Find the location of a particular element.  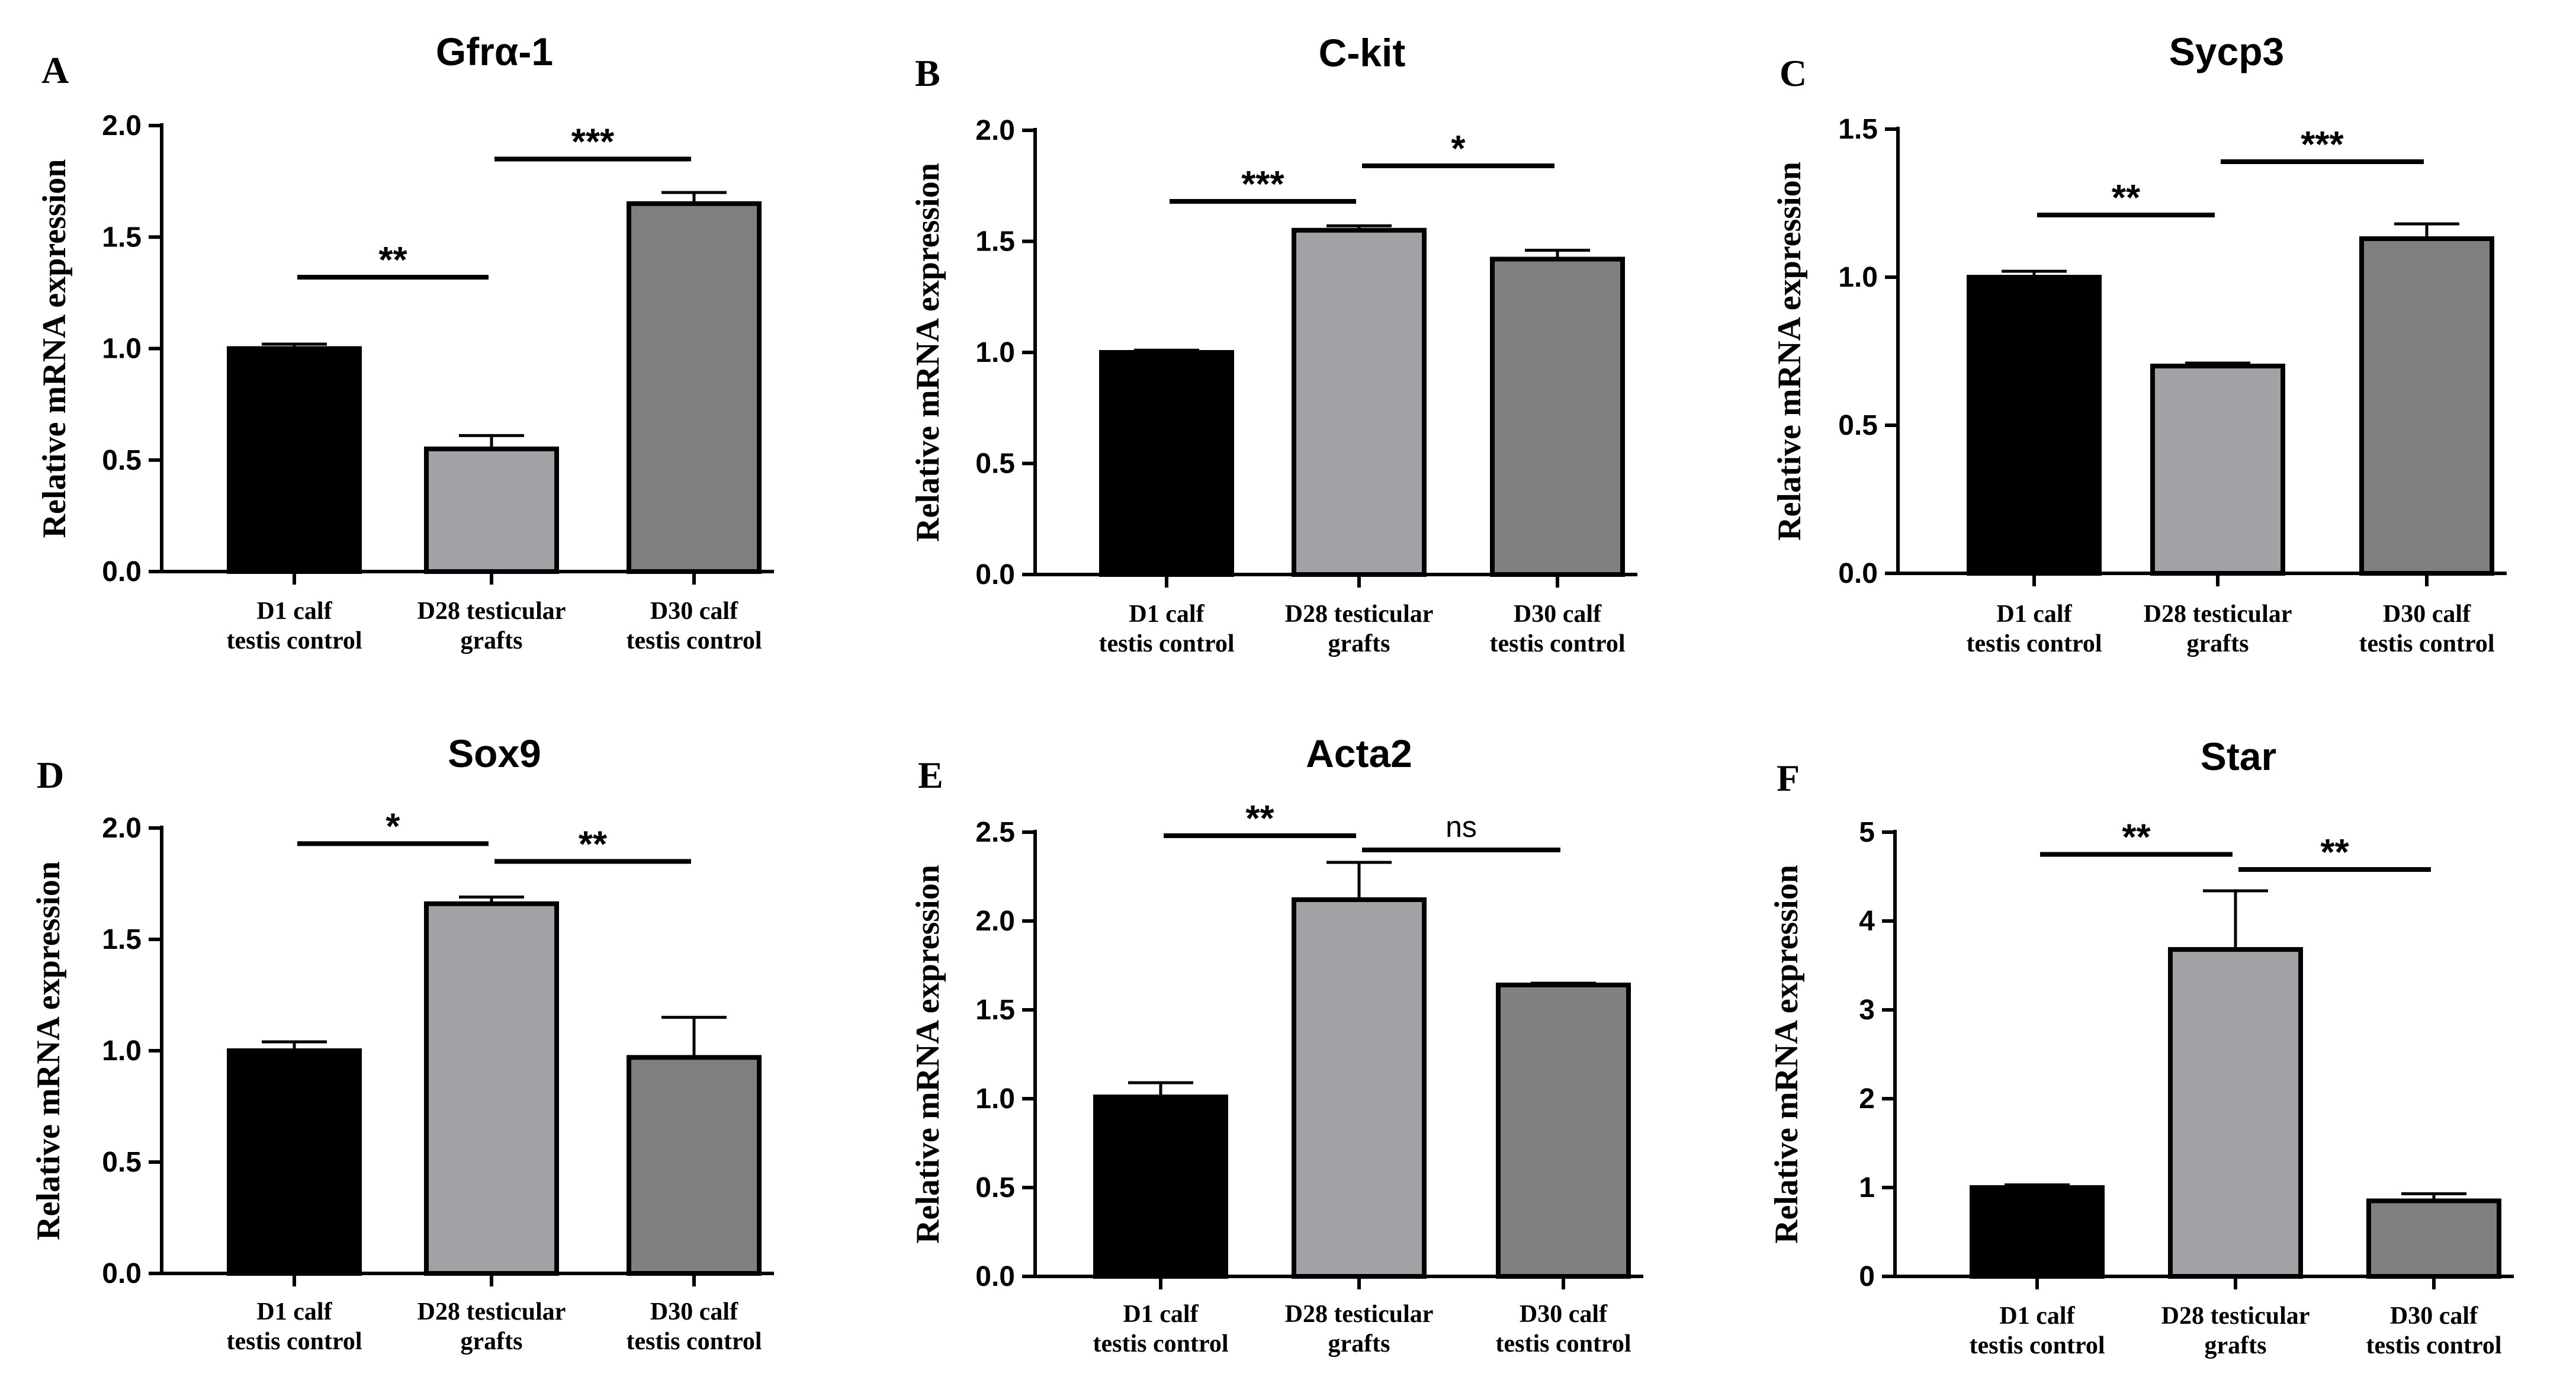

y-tick-label: 1 is located at coordinates (1867, 1188).